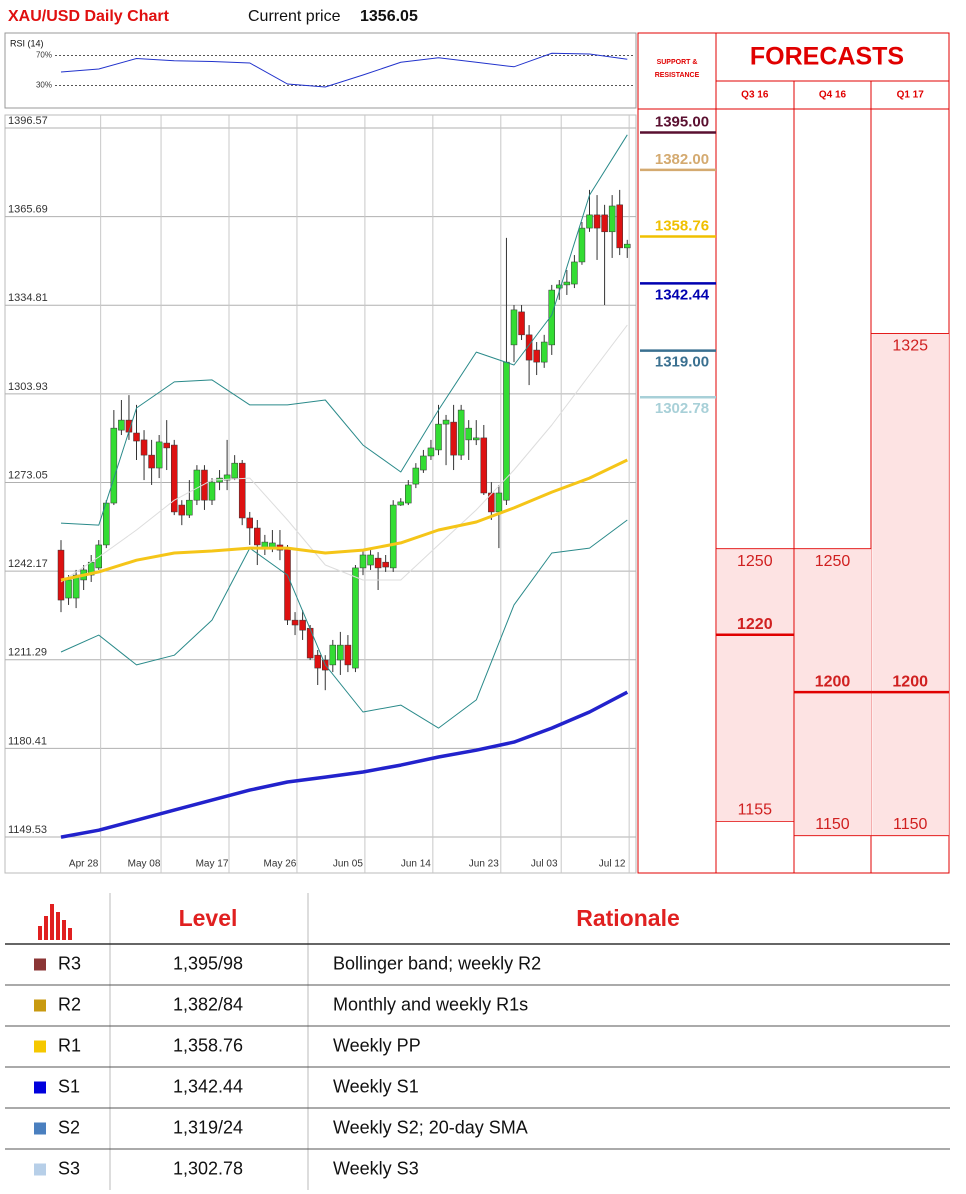 This screenshot has width=966, height=1194. I want to click on level-rationale: Weekly PP, so click(377, 1045).